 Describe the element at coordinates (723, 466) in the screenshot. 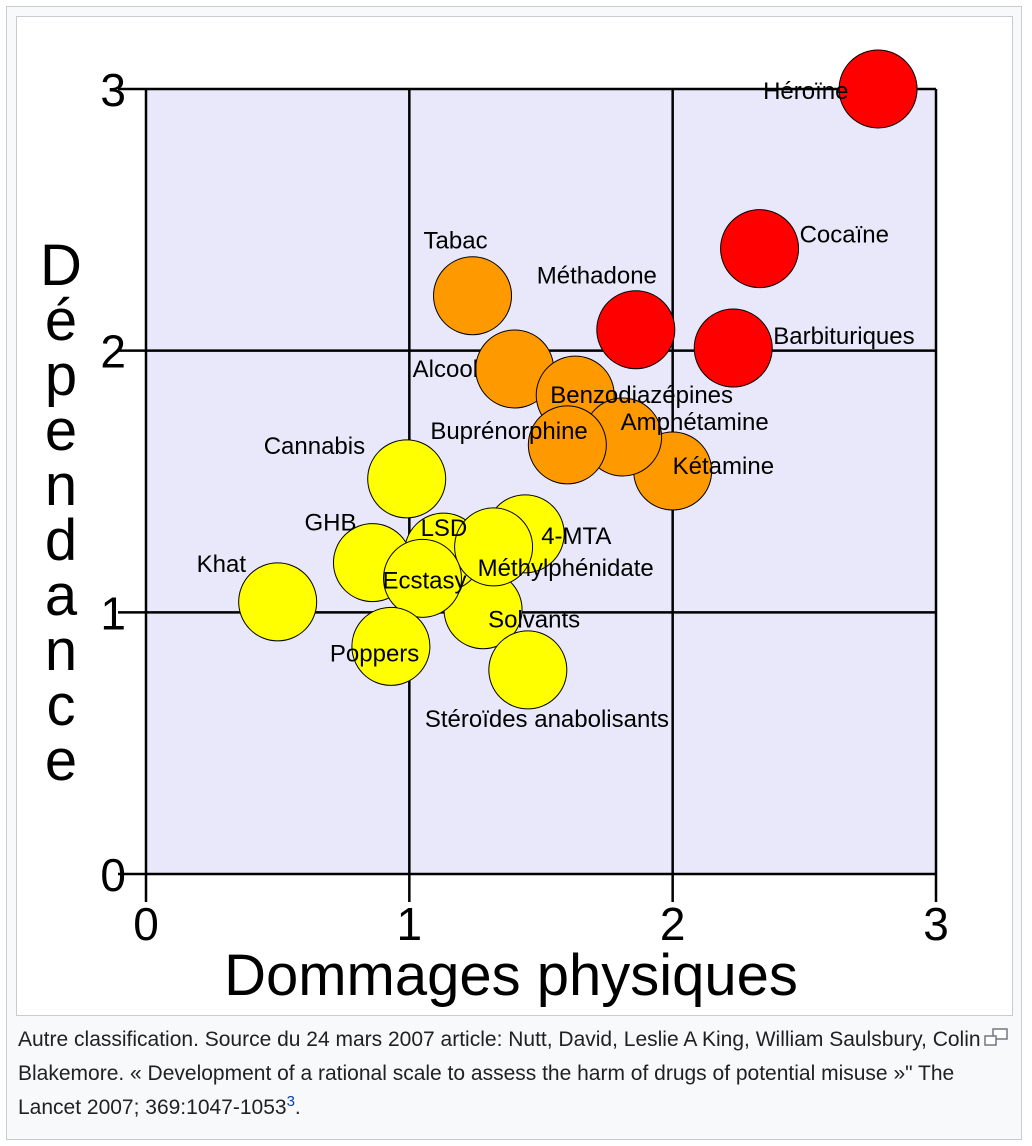

I see `point-label: Kétamine` at that location.